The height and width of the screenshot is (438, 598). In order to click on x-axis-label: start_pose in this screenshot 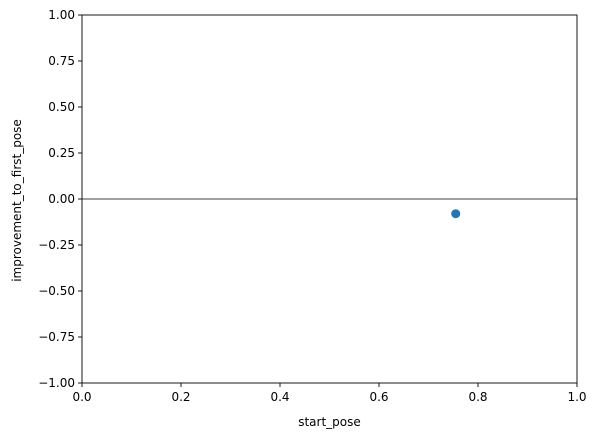, I will do `click(329, 422)`.